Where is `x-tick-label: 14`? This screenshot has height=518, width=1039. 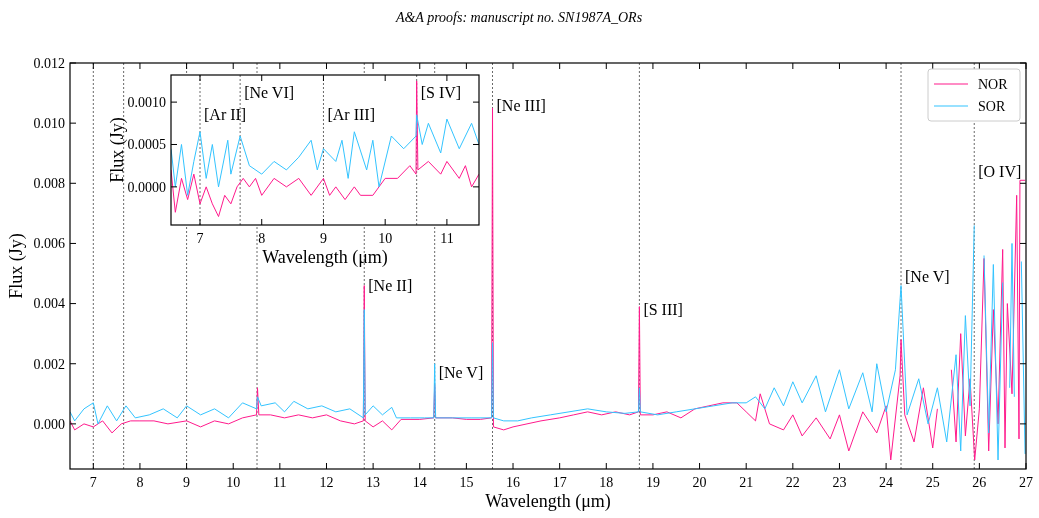
x-tick-label: 14 is located at coordinates (419, 482).